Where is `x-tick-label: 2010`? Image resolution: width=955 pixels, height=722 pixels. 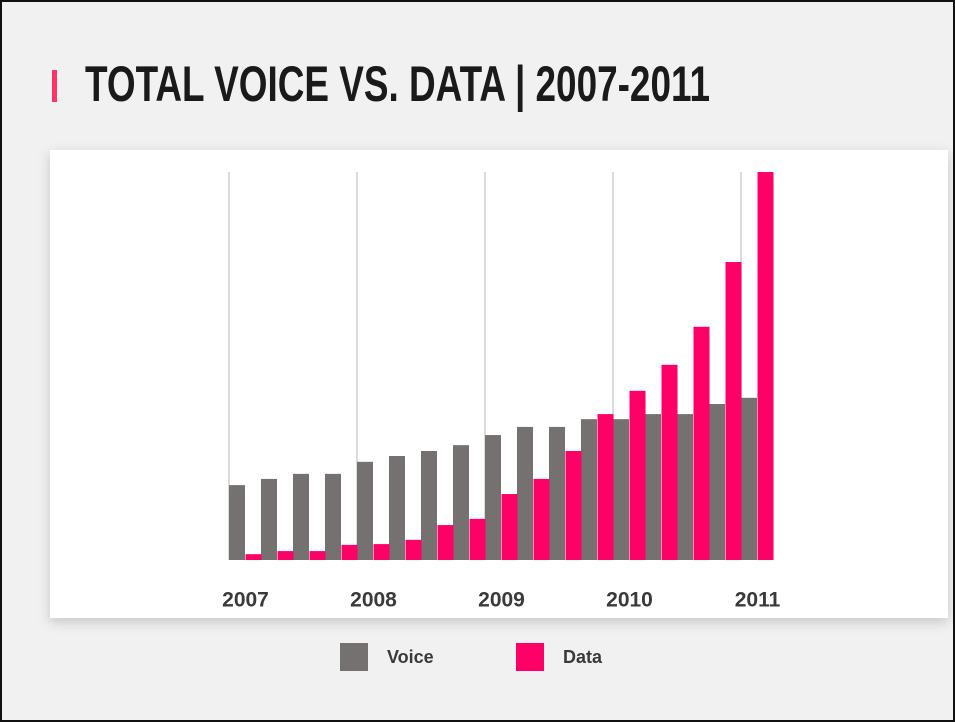
x-tick-label: 2010 is located at coordinates (629, 600).